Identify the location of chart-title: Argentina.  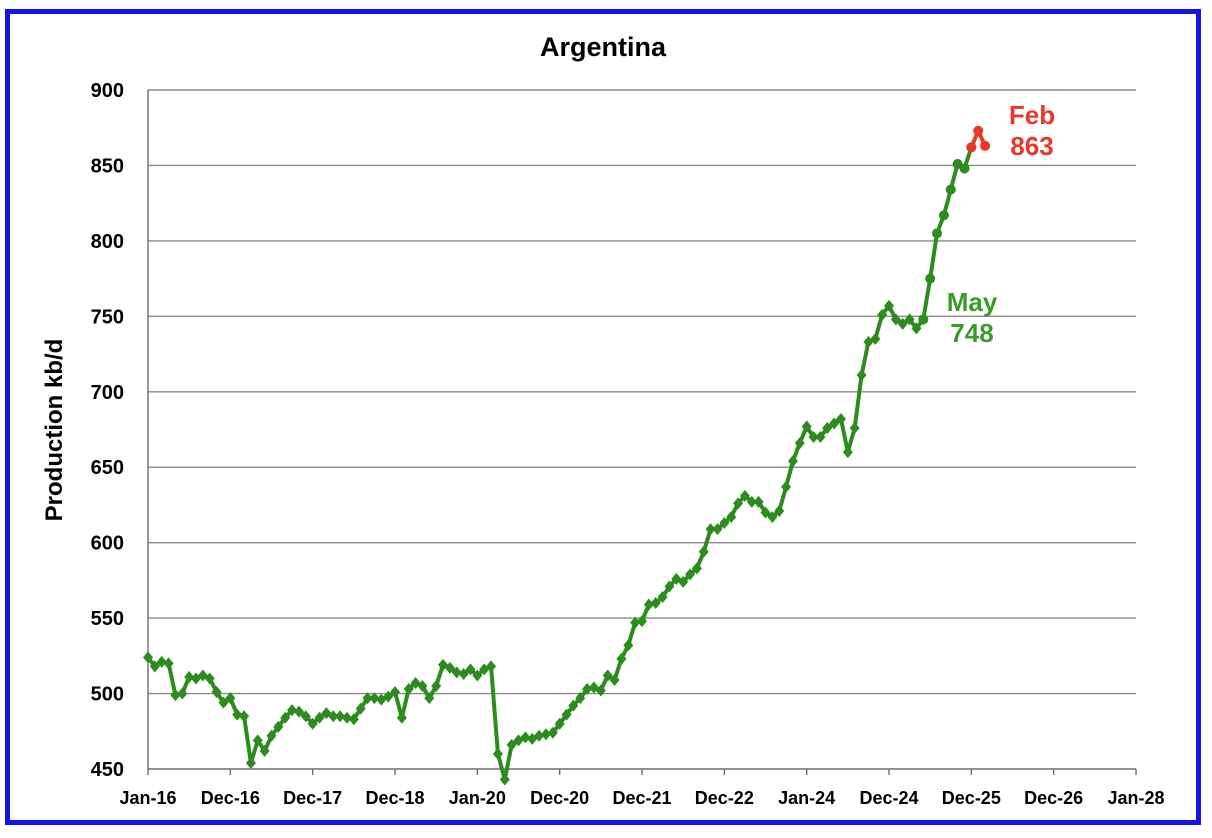
(603, 47).